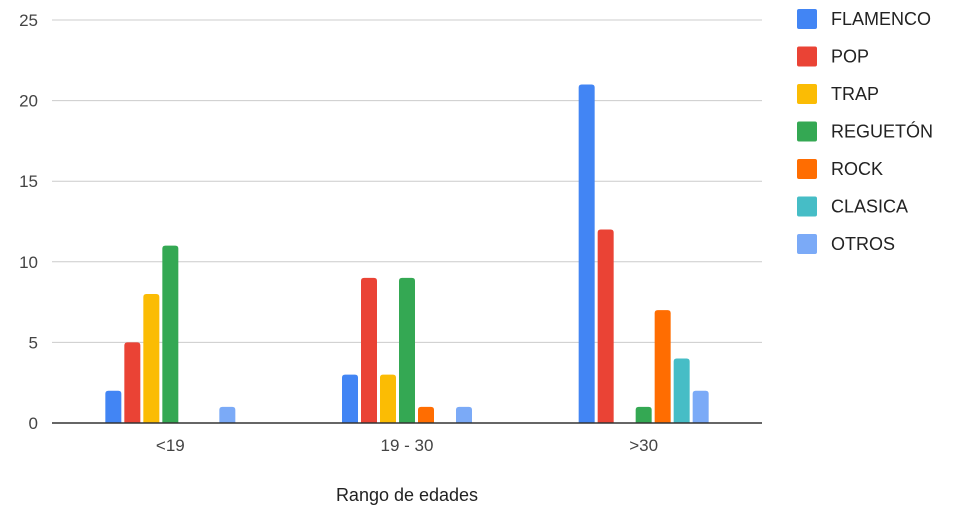 The width and height of the screenshot is (955, 509). I want to click on legend-label: FLAMENCO, so click(881, 19).